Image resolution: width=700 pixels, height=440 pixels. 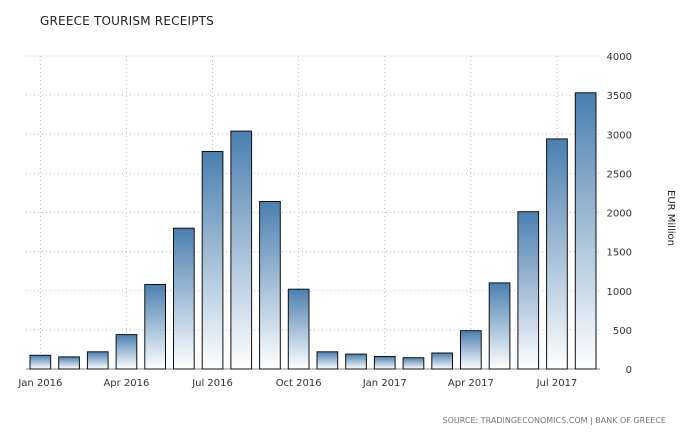 What do you see at coordinates (270, 285) in the screenshot?
I see `bar-sep-2016` at bounding box center [270, 285].